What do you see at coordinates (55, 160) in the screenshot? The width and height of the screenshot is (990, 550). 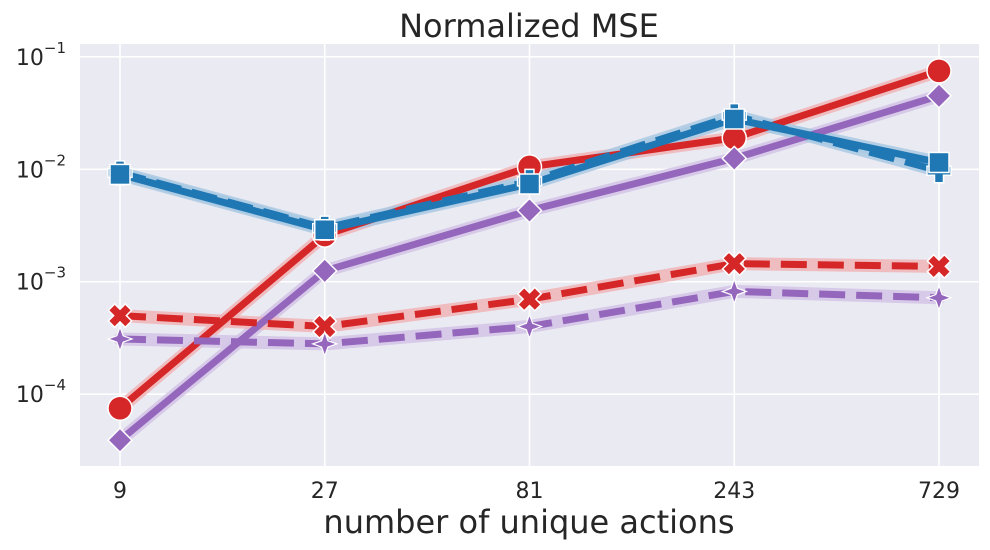 I see `y-tick-exponent: −2` at bounding box center [55, 160].